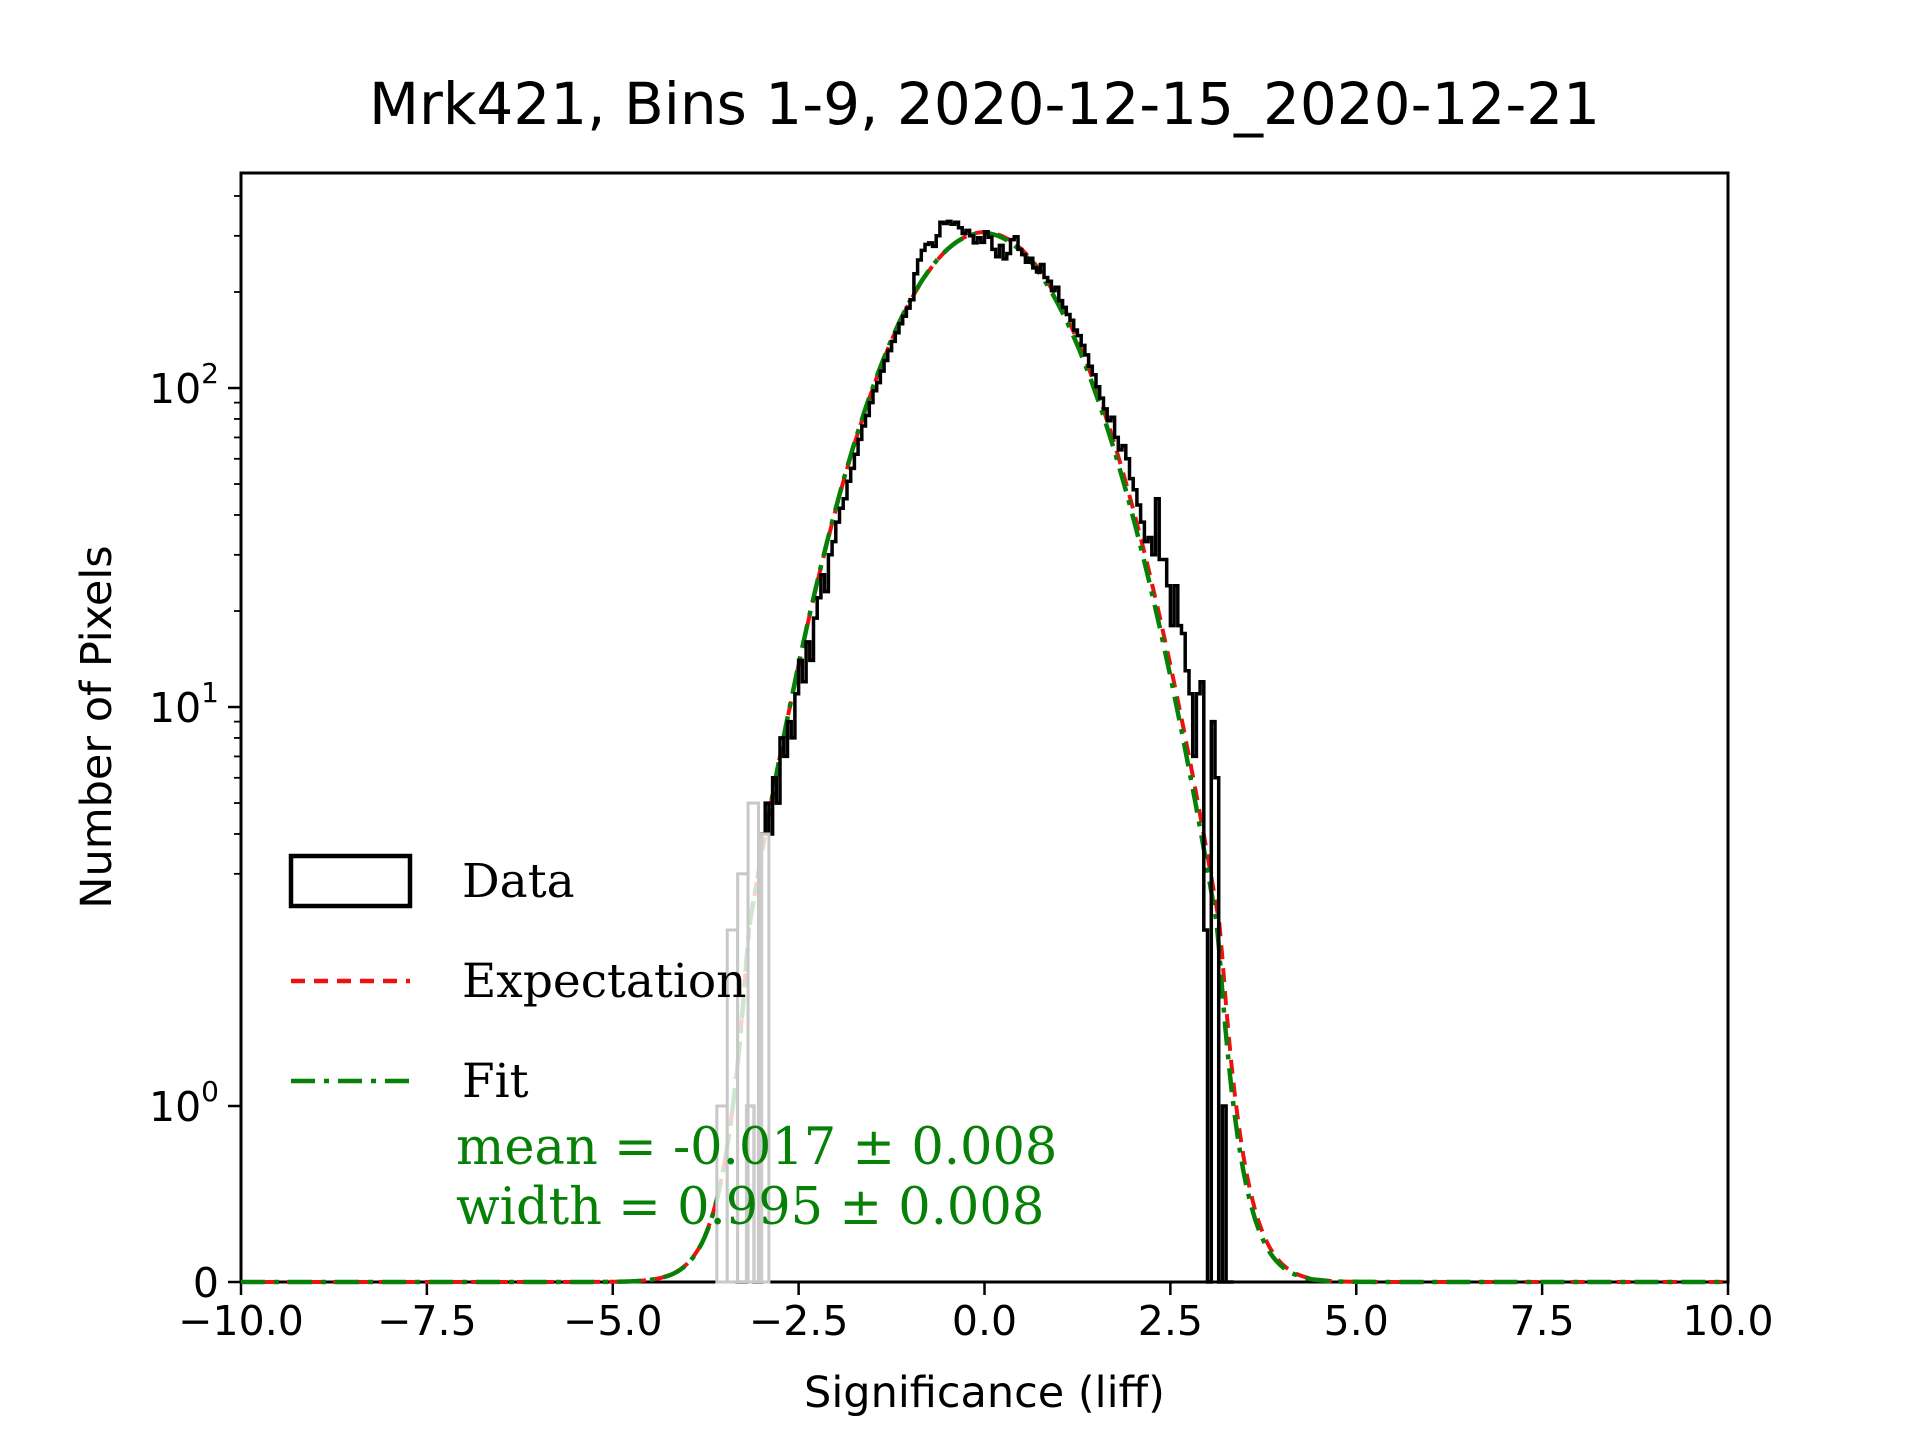  Describe the element at coordinates (350, 881) in the screenshot. I see `legend-data-swatch` at that location.